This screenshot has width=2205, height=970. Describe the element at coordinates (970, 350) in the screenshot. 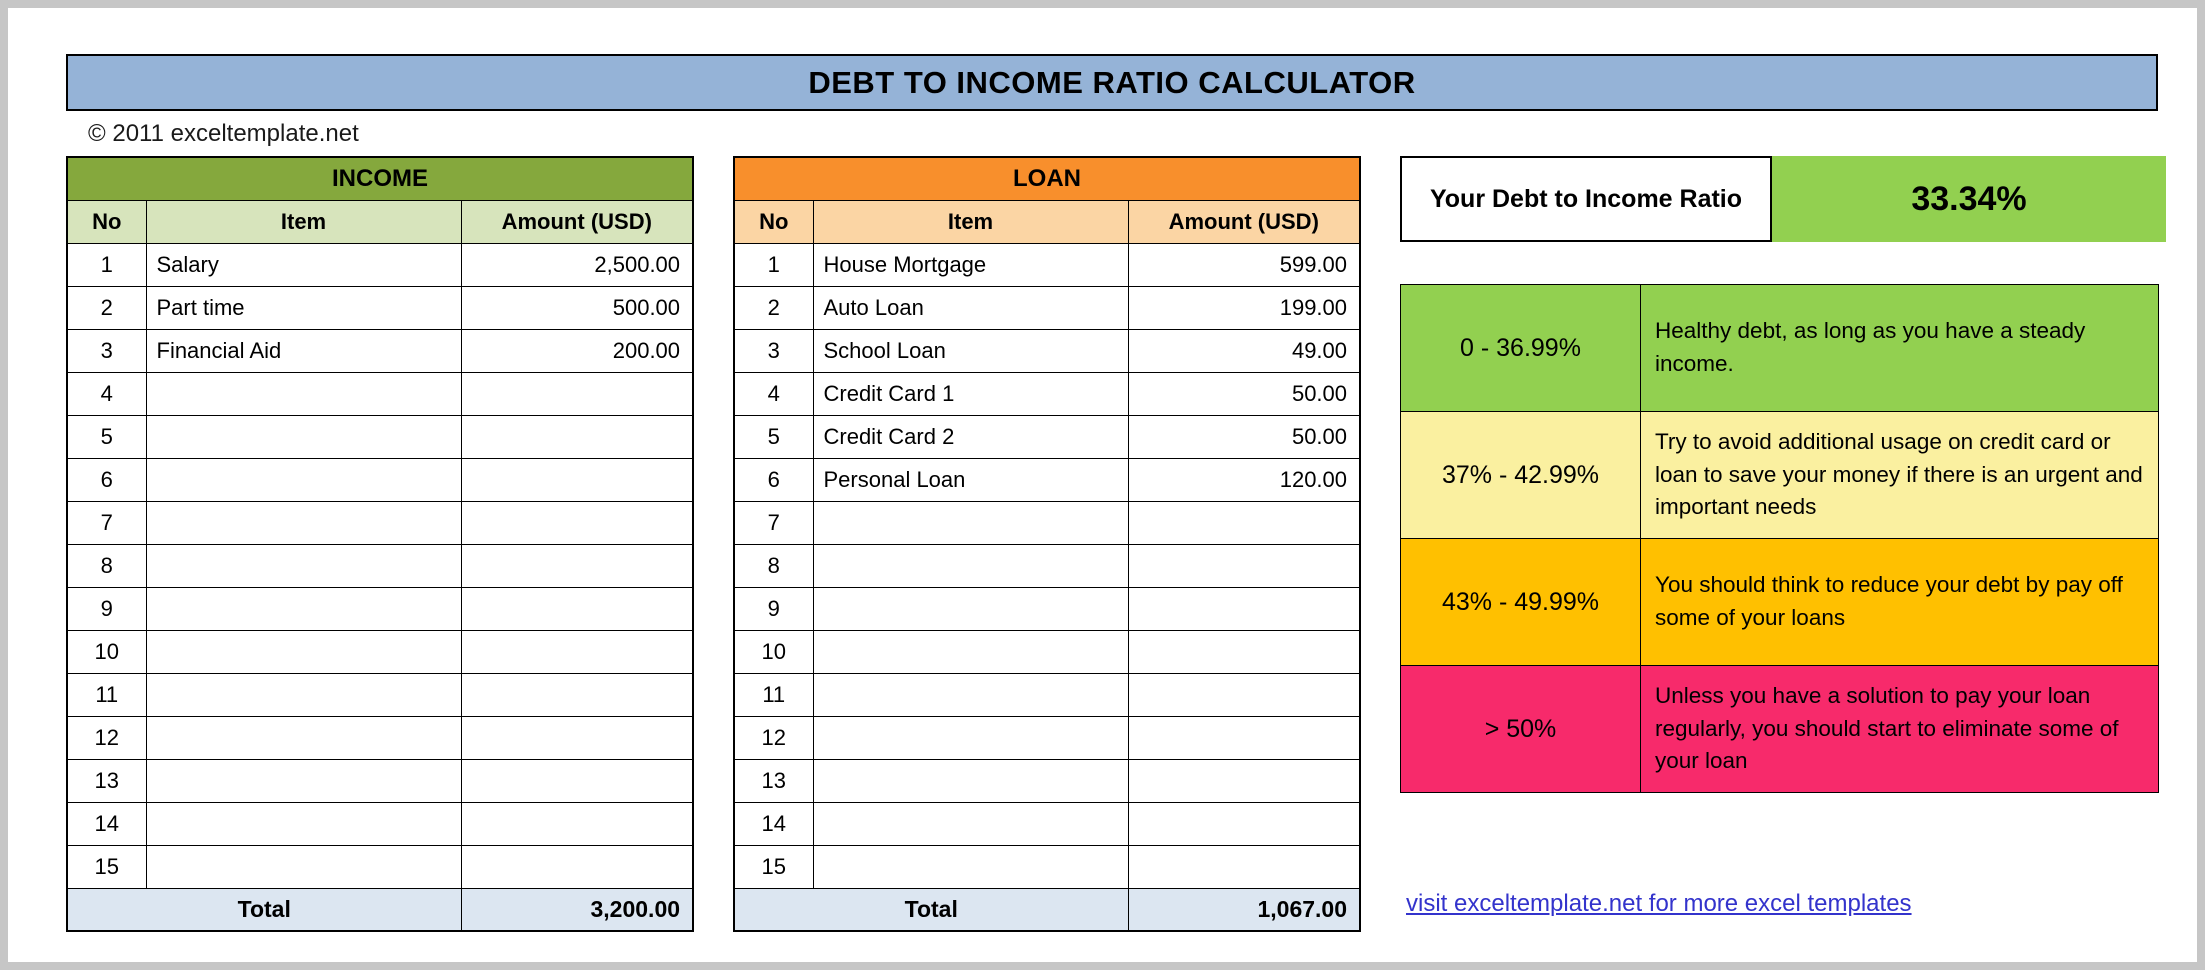

I see `item-cell: School Loan` at that location.